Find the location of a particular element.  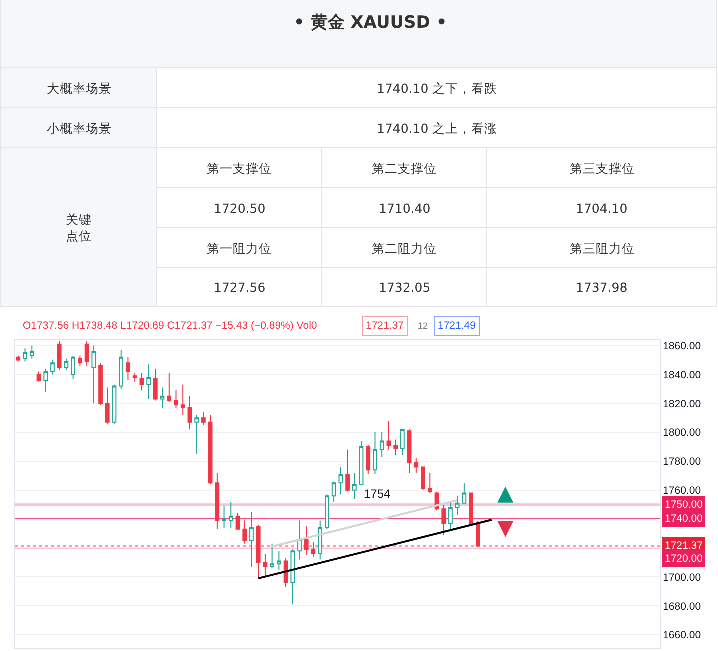

text: 1721.37 is located at coordinates (385, 326).